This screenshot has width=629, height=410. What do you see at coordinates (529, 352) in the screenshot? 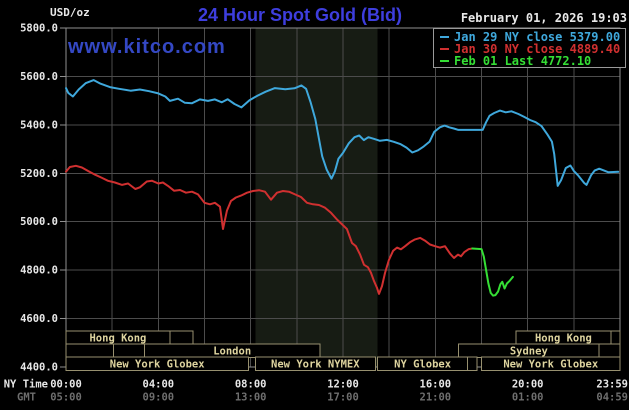
I see `session-label: Sydney` at bounding box center [529, 352].